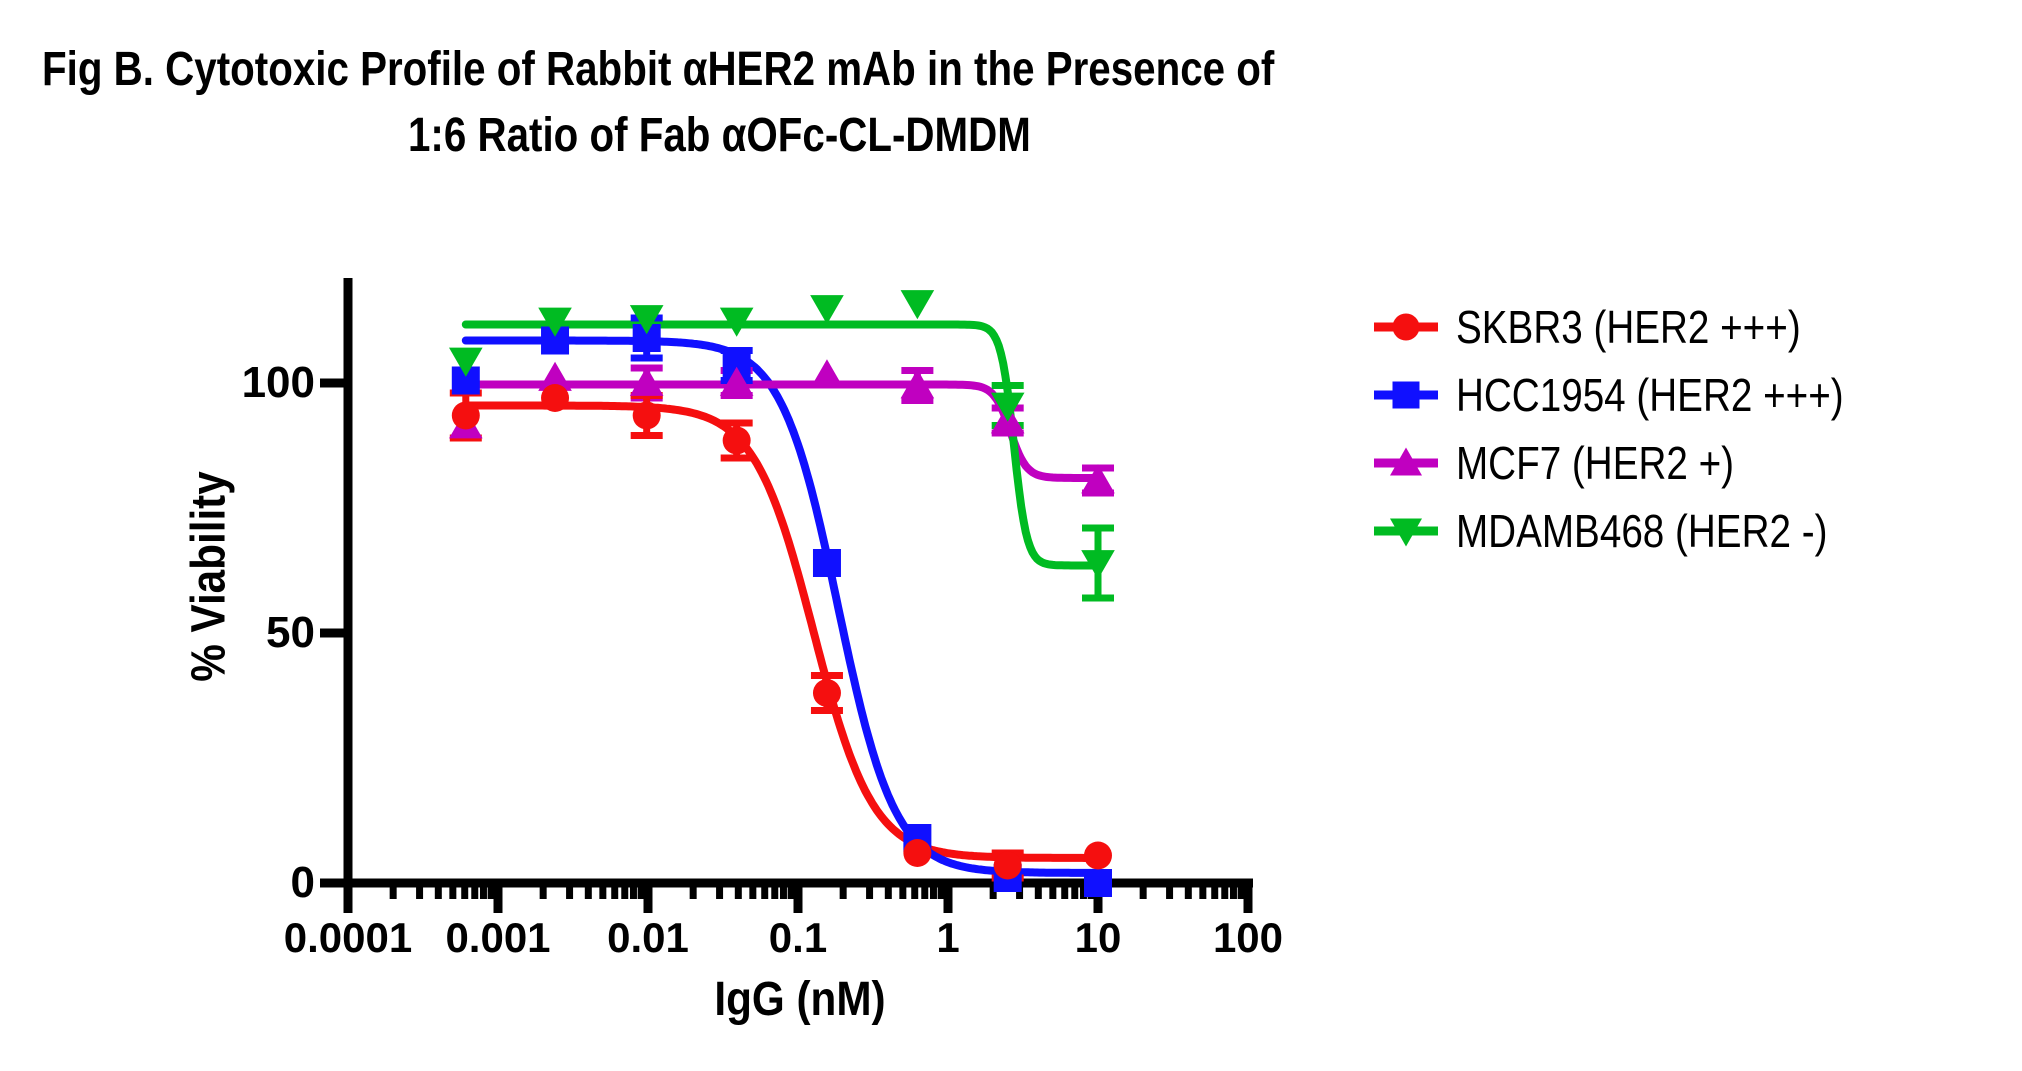 The height and width of the screenshot is (1071, 2022). Describe the element at coordinates (781, 445) in the screenshot. I see `series-curve-mdamb468` at that location.